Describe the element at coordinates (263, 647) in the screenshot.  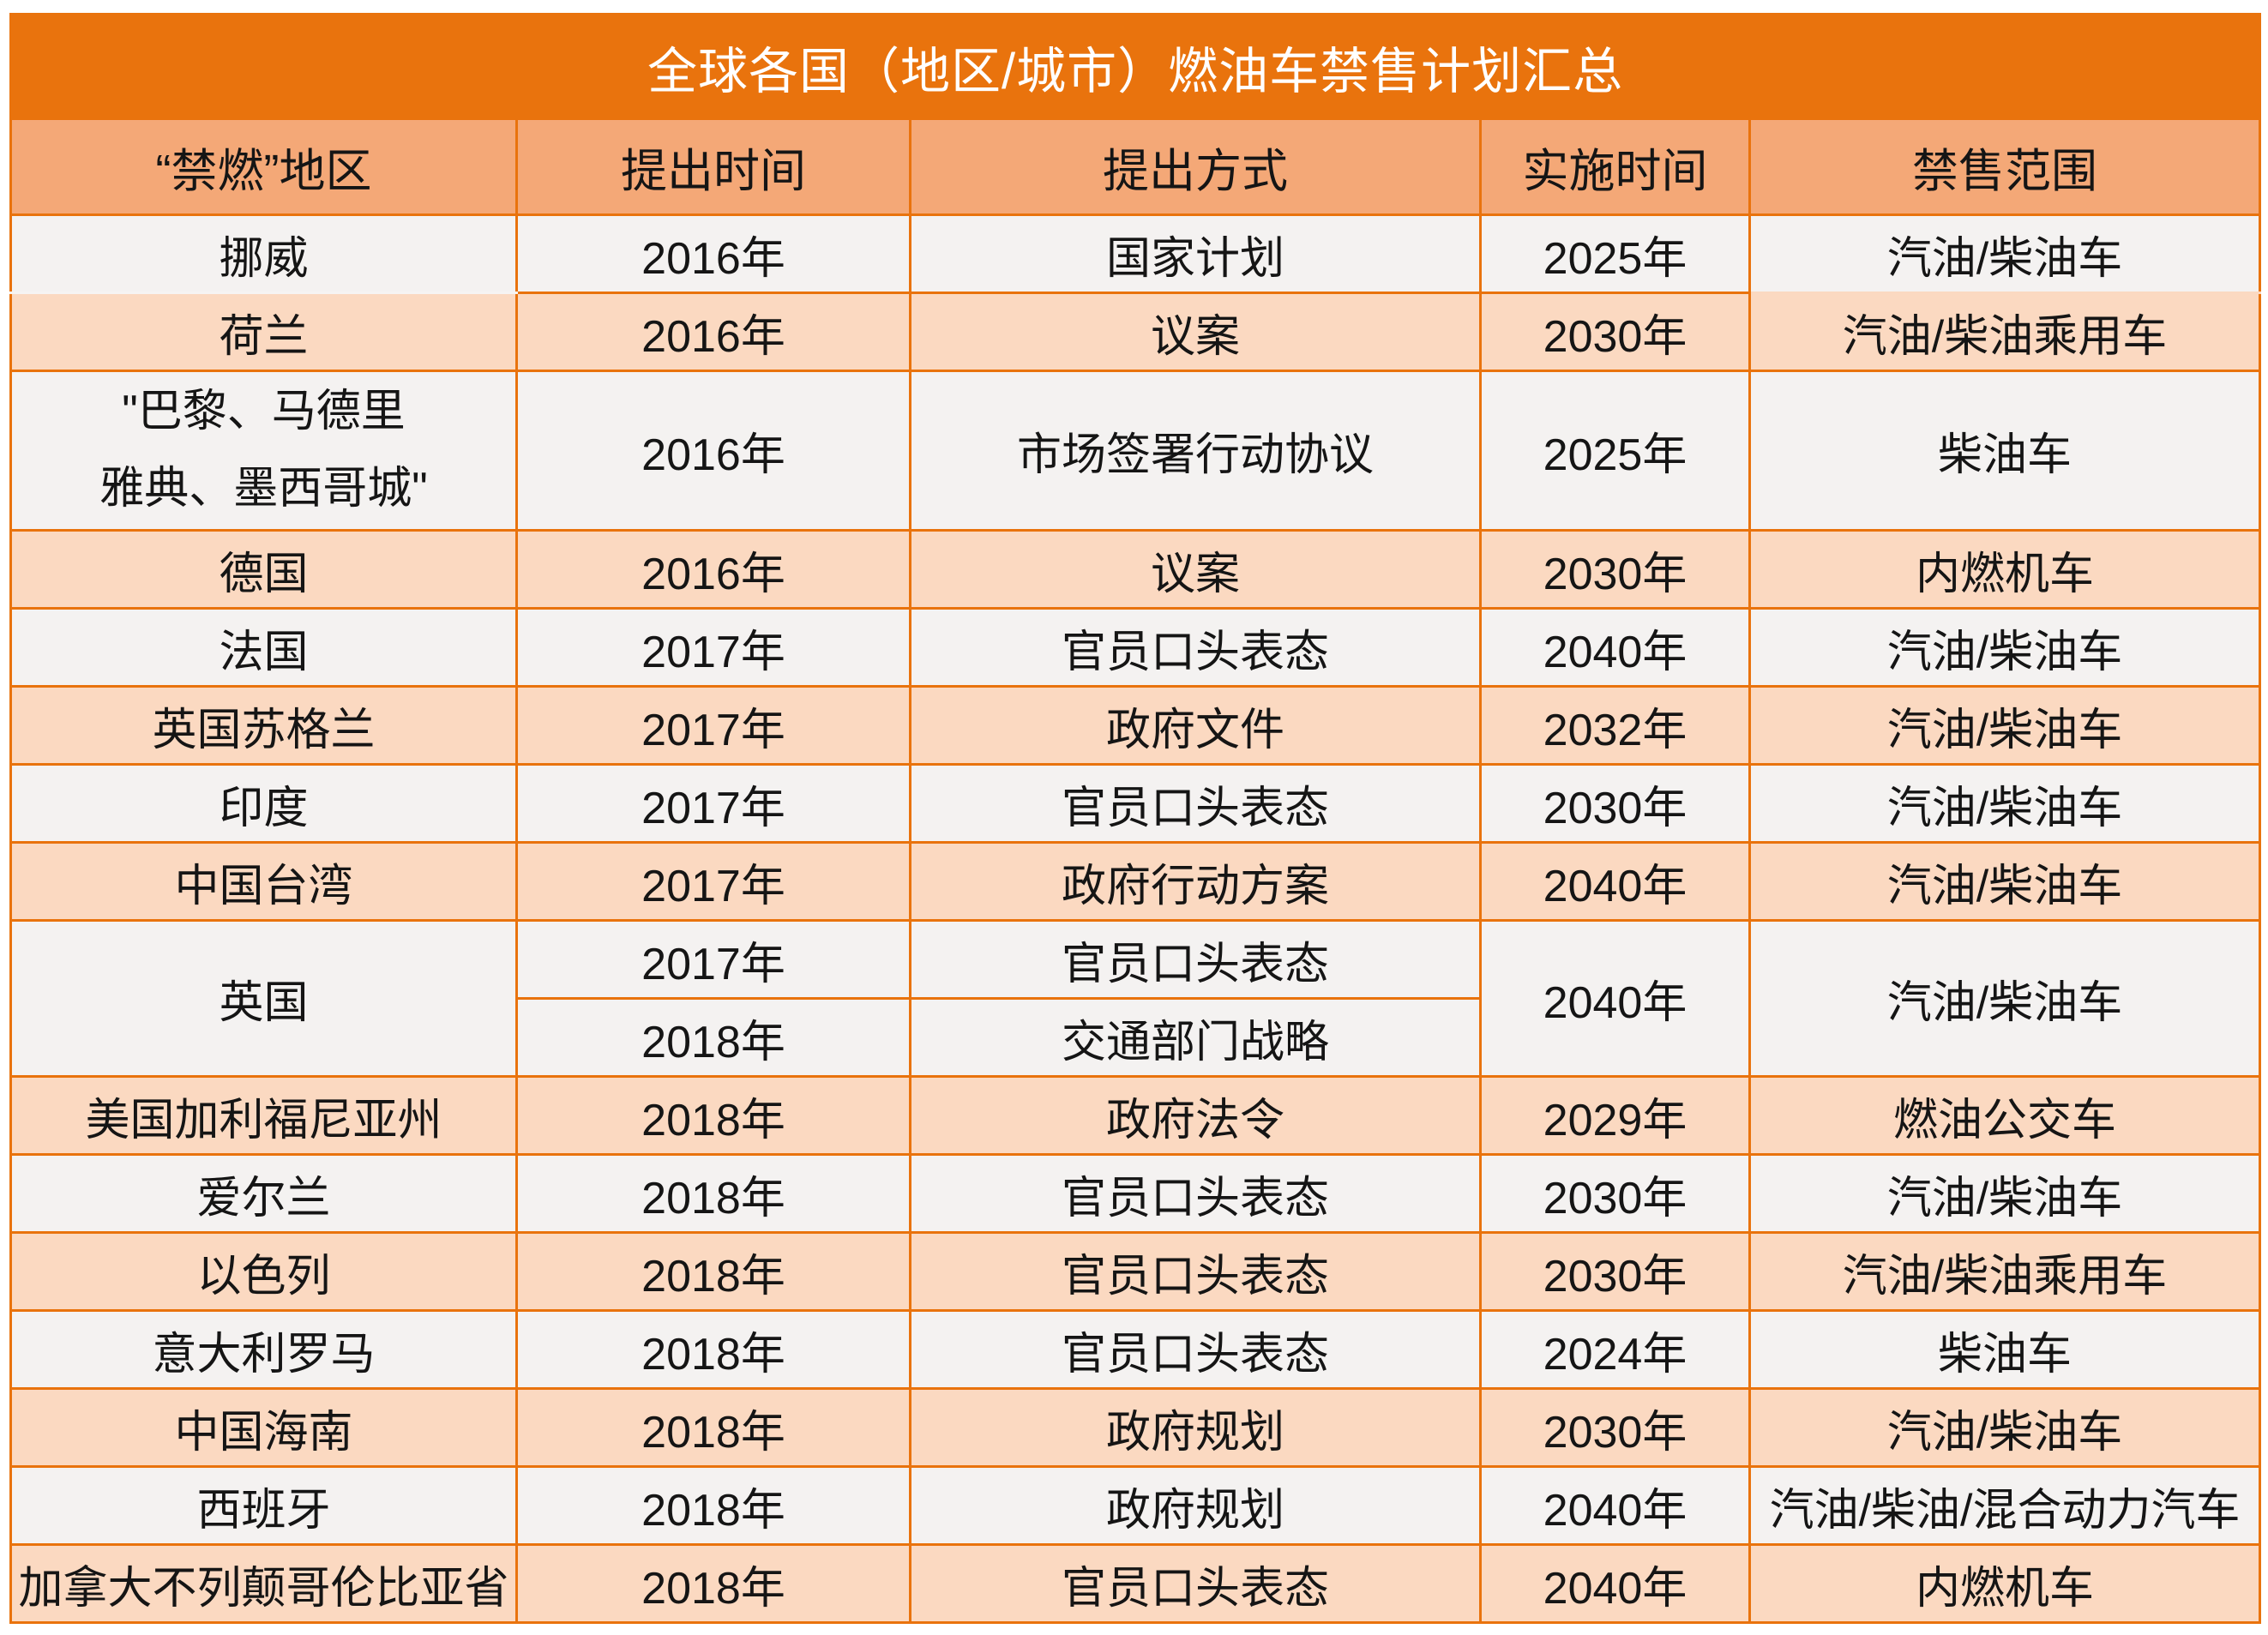
I see `cell-region: 法国` at that location.